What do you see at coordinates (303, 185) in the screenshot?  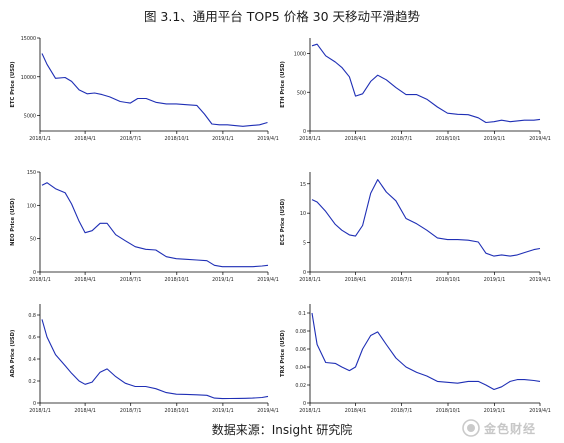 I see `y-tick-label: 15` at bounding box center [303, 185].